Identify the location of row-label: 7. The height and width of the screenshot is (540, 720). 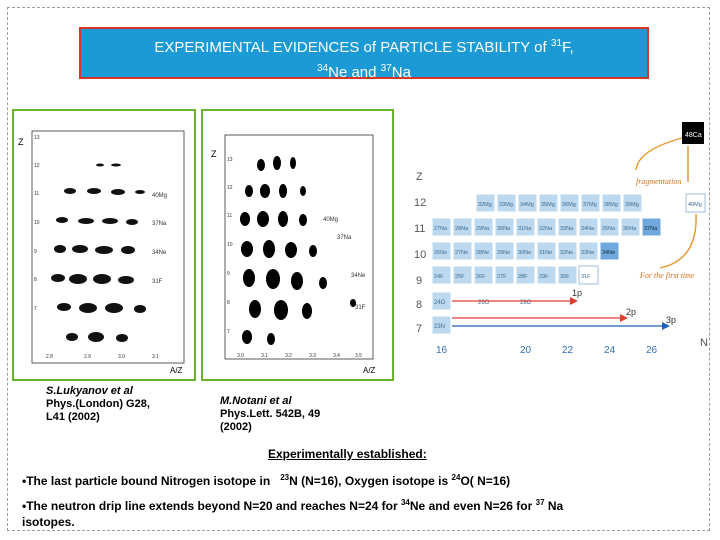
(419, 329).